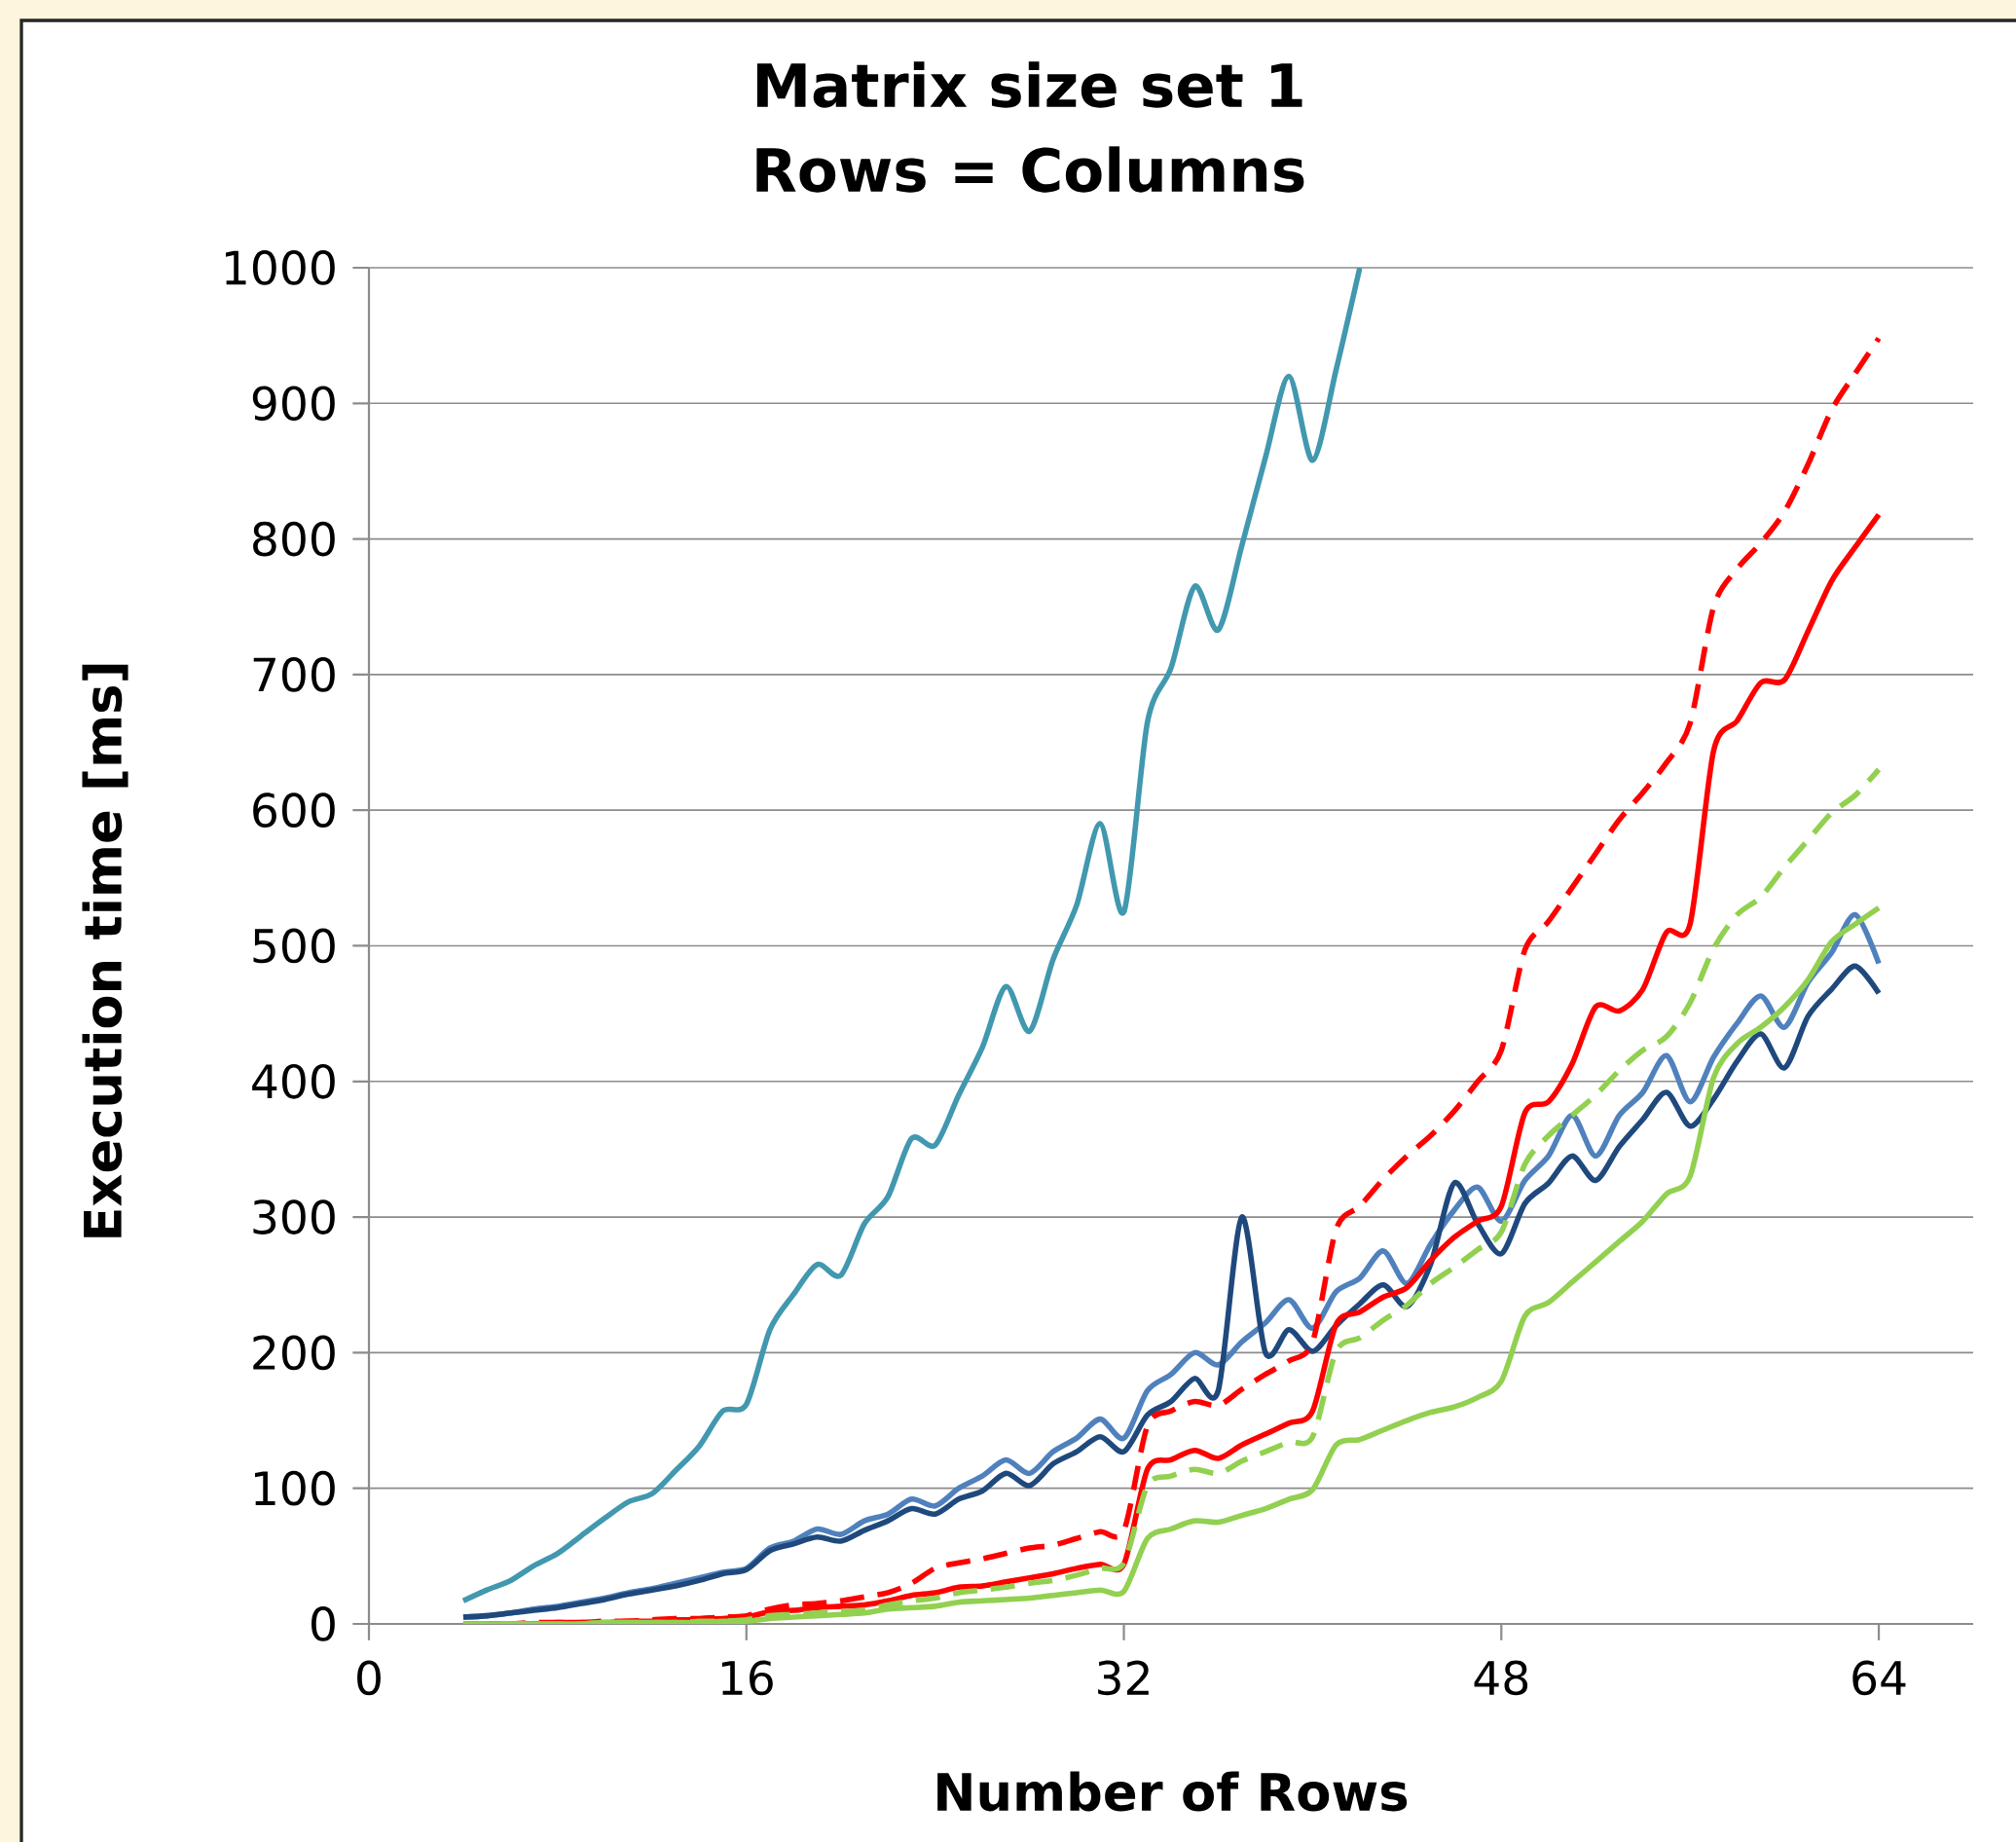  What do you see at coordinates (1123, 1678) in the screenshot?
I see `x-tick-label: 32` at bounding box center [1123, 1678].